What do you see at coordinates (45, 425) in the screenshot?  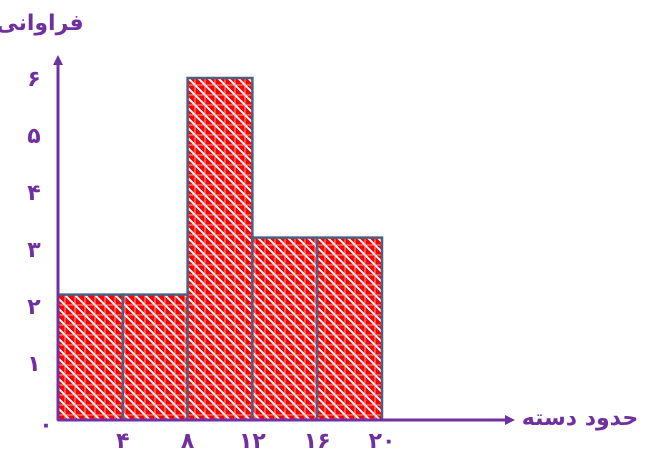 I see `origin-label: ۰` at bounding box center [45, 425].